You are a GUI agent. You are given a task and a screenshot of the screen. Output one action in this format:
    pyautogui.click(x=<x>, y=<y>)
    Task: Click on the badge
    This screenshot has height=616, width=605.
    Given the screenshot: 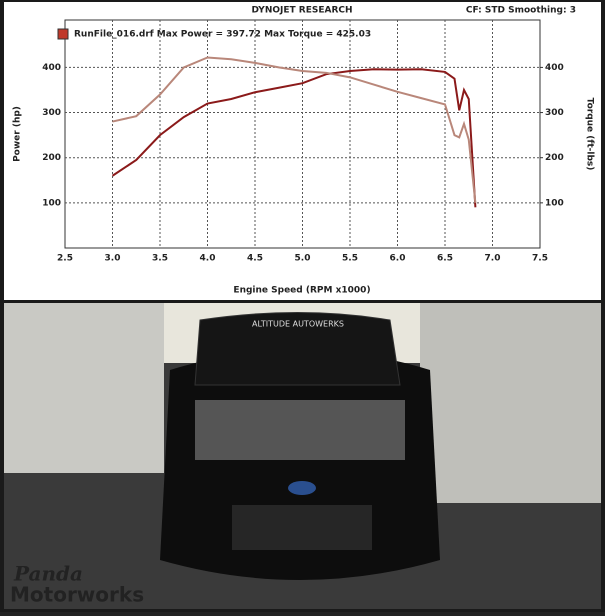 What is the action you would take?
    pyautogui.click(x=302, y=488)
    